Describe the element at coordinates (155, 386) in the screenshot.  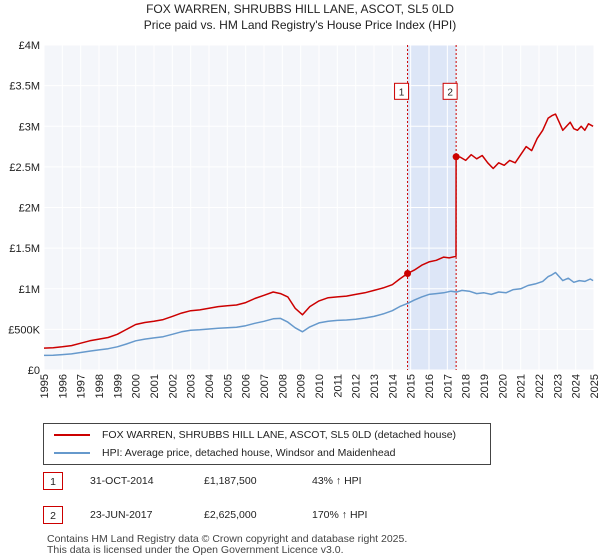
I see `x-tick-label: 2001` at that location.